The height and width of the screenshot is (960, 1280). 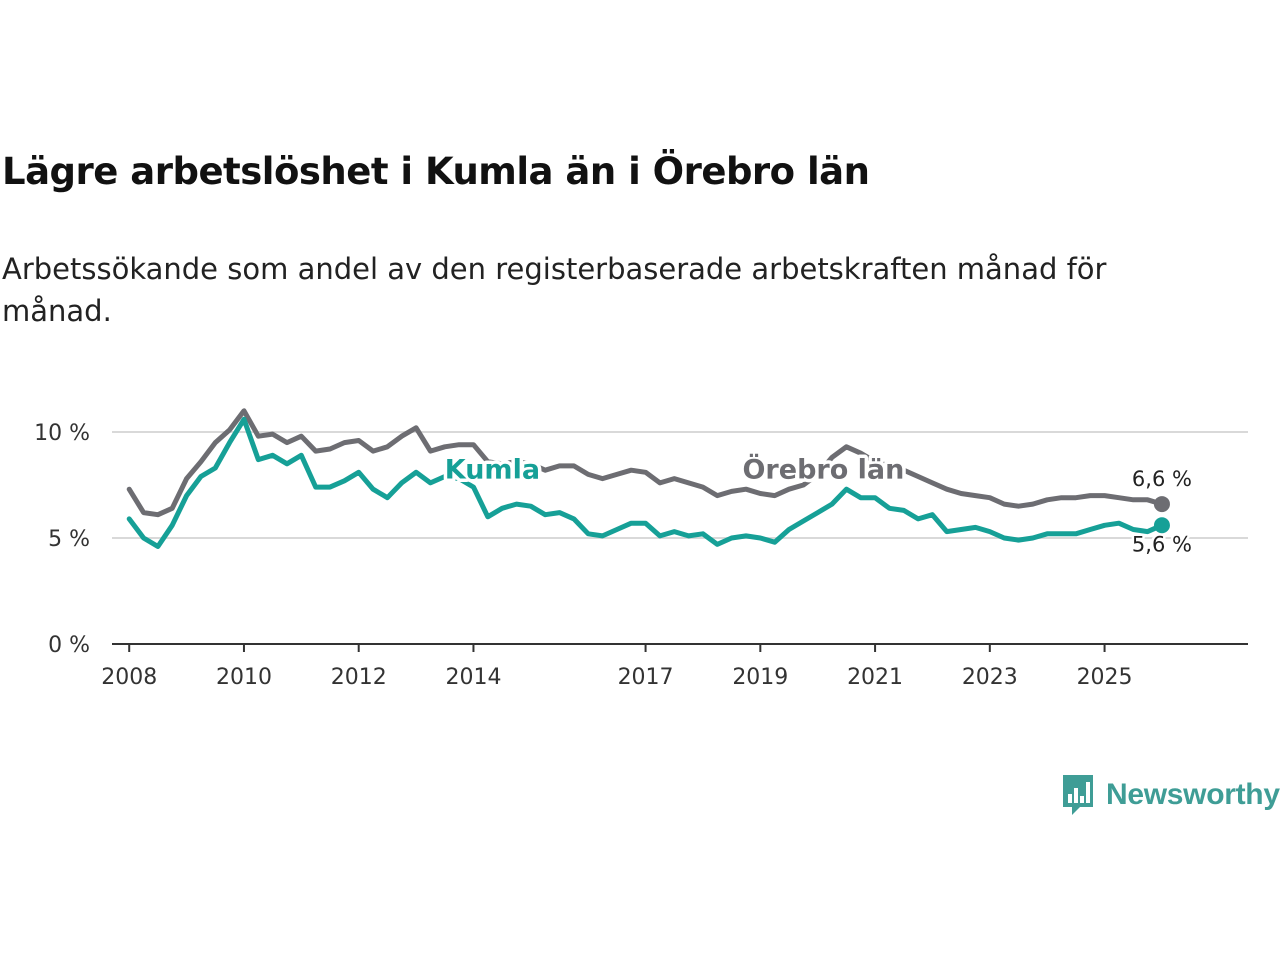 I want to click on x-axis-ticks: 2008 2010 2012 2014 2017 2019 2021 2023 2025, so click(x=617, y=667).